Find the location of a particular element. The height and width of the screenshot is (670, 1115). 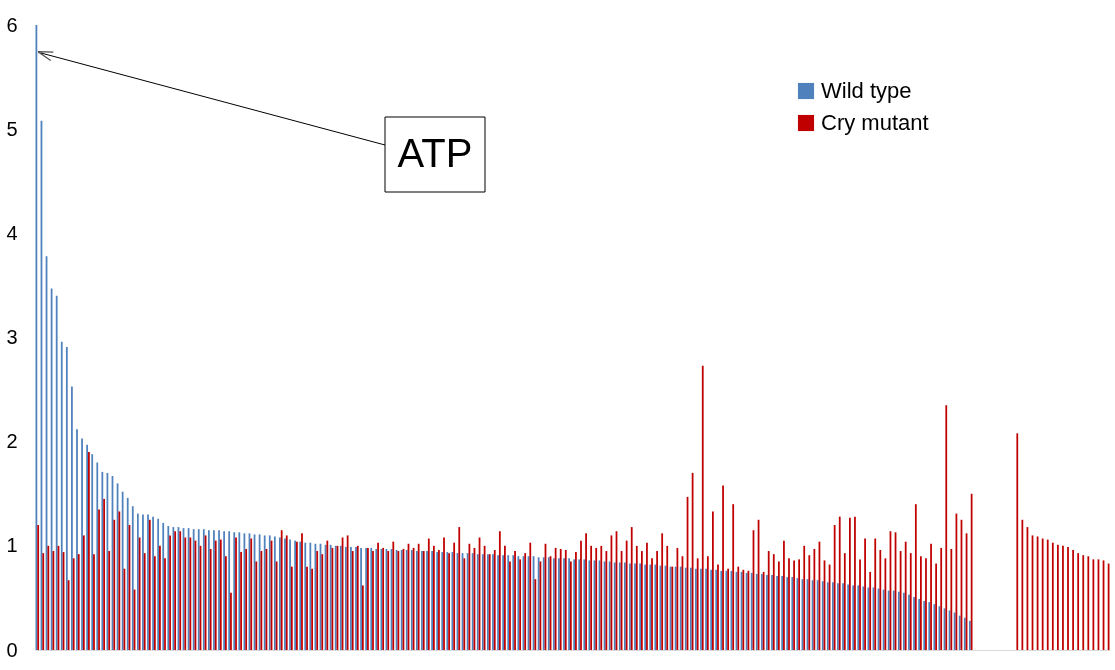

legend-label: Wild type is located at coordinates (866, 90).